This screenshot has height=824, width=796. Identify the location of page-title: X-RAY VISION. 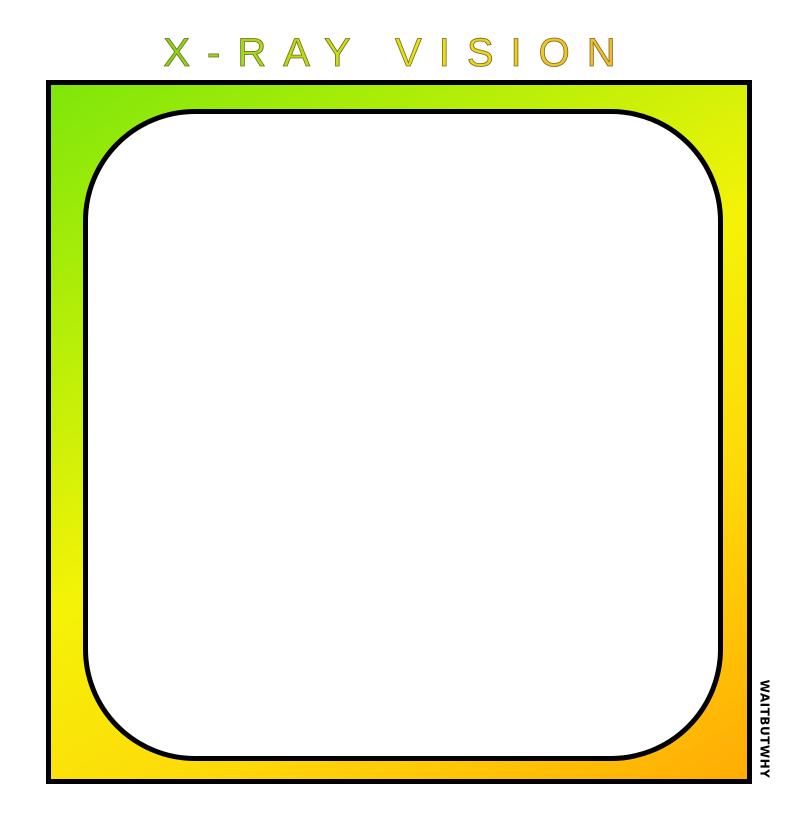
(397, 53).